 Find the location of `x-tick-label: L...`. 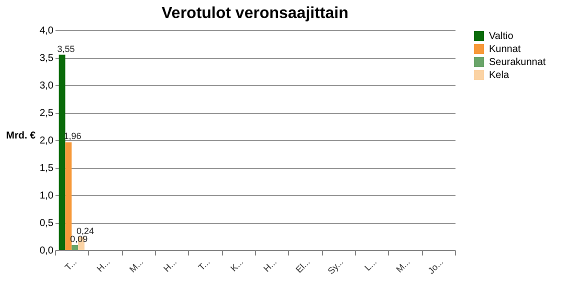

x-tick-label: L... is located at coordinates (370, 264).